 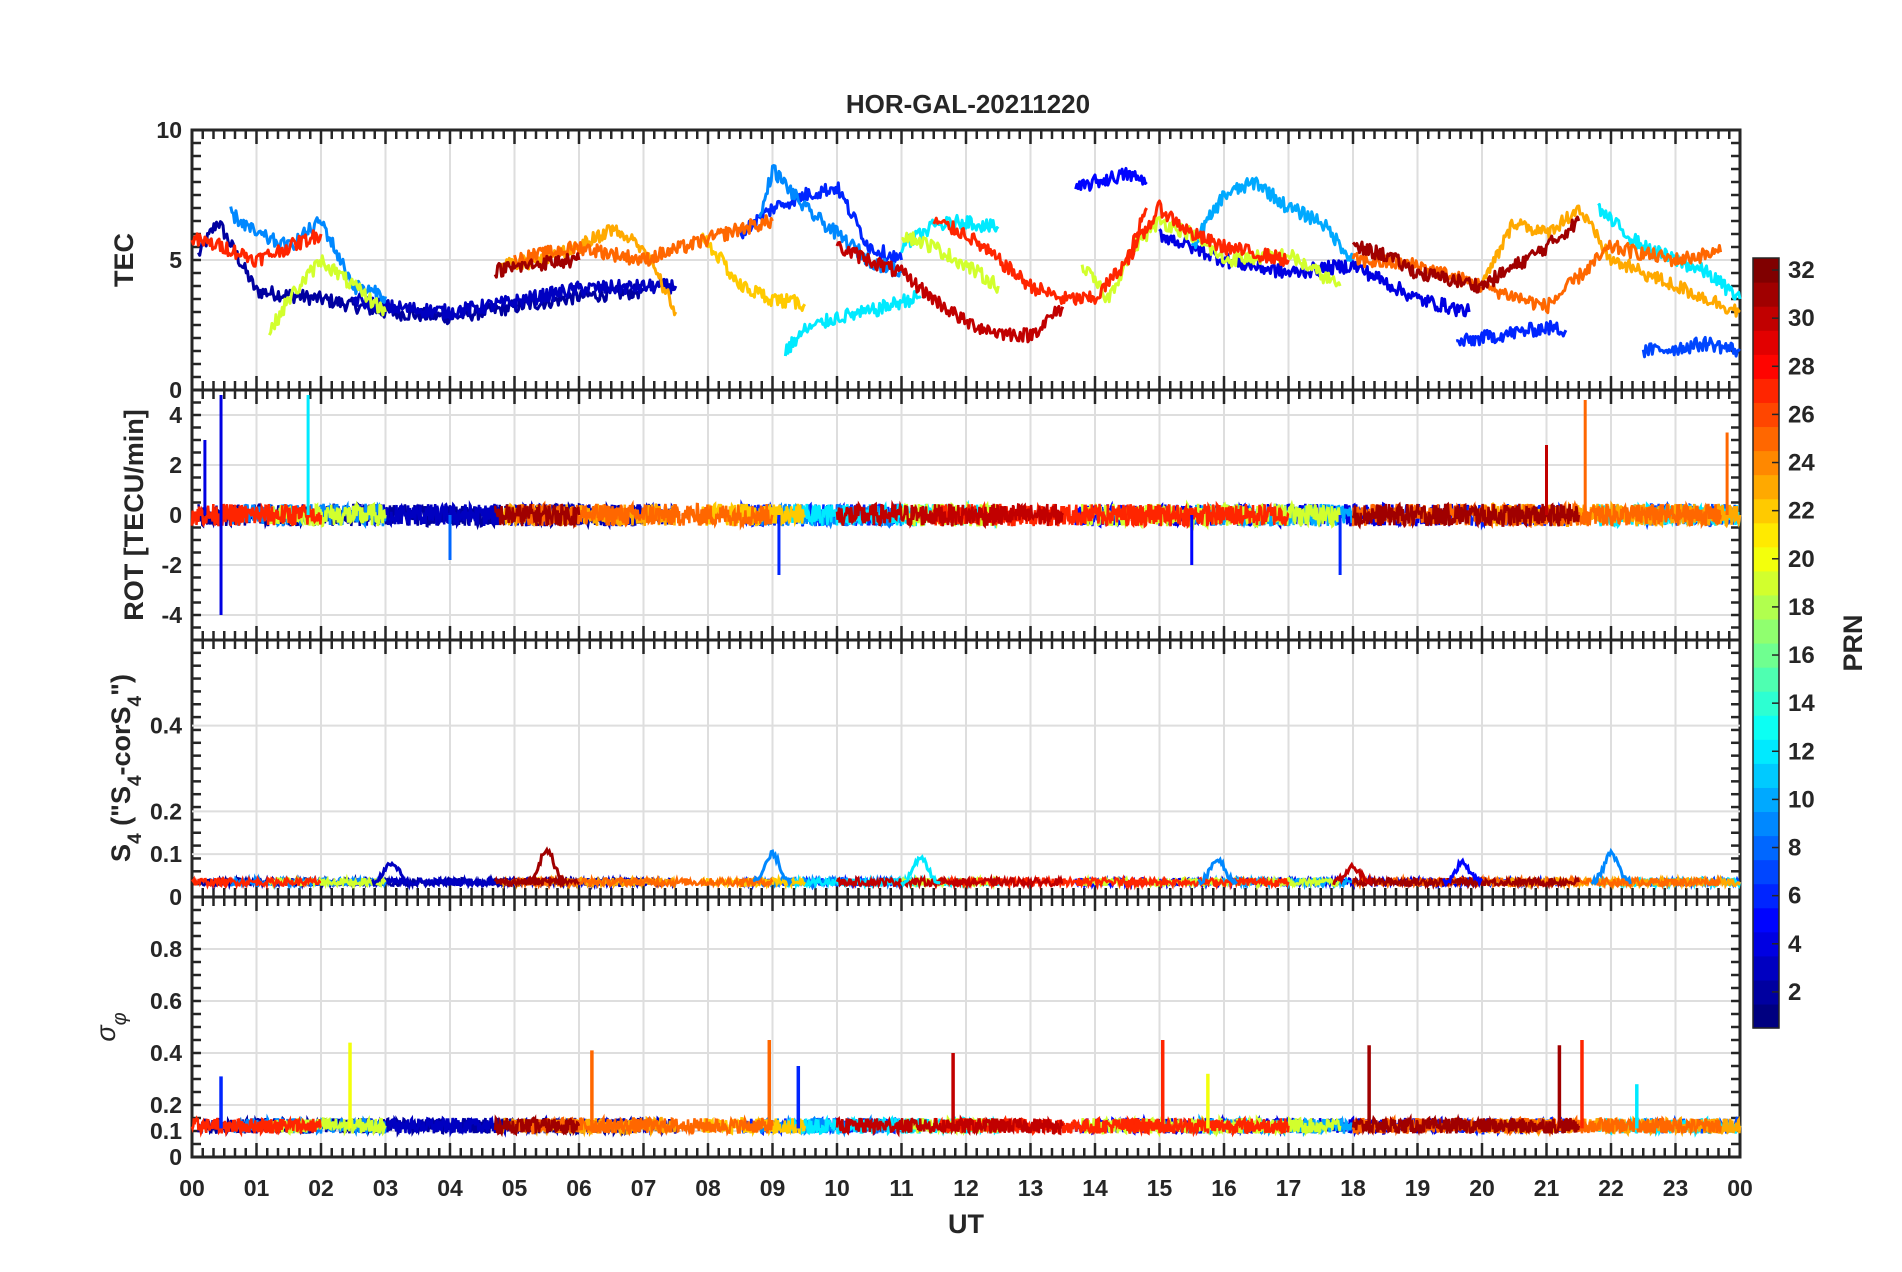 I want to click on colorbar-frame, so click(x=1766, y=643).